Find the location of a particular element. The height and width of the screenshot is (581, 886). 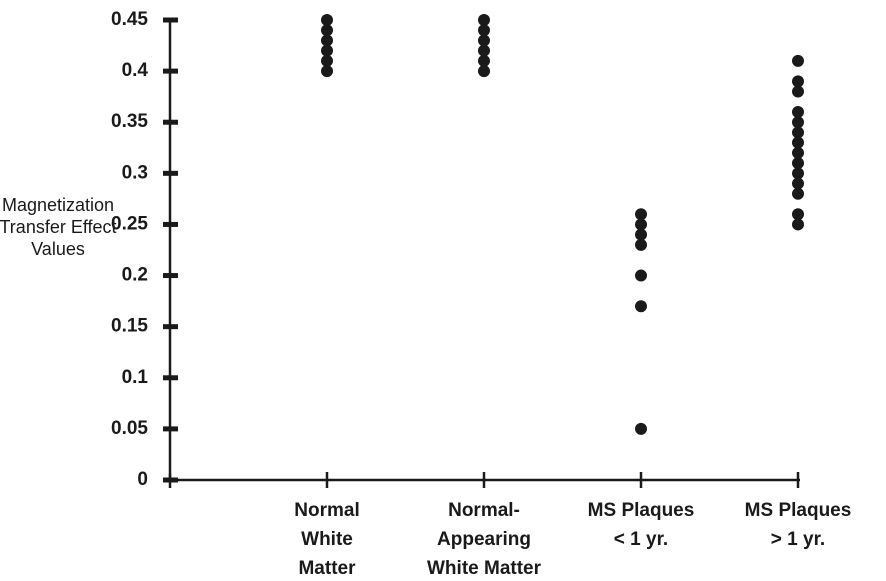

y-axis-label: Values is located at coordinates (58, 249).